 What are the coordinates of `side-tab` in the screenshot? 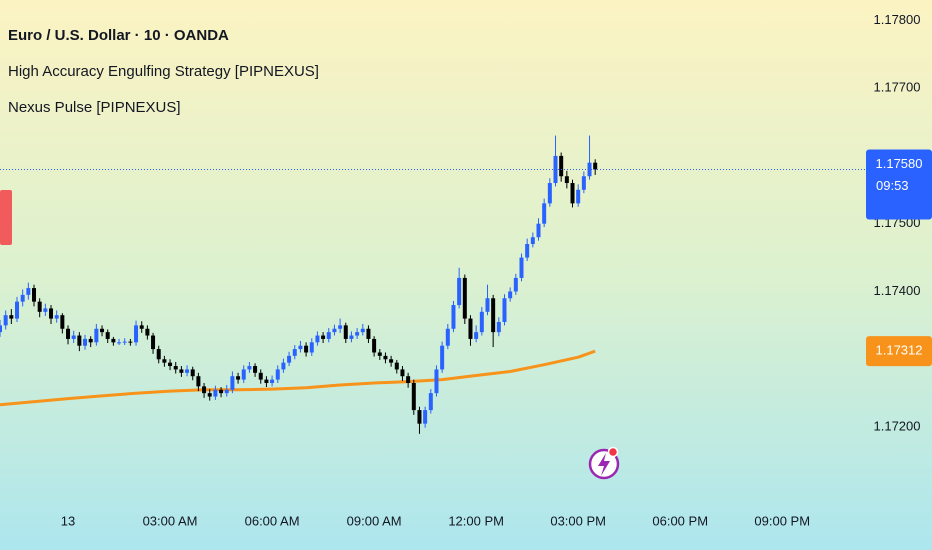 It's located at (6, 217).